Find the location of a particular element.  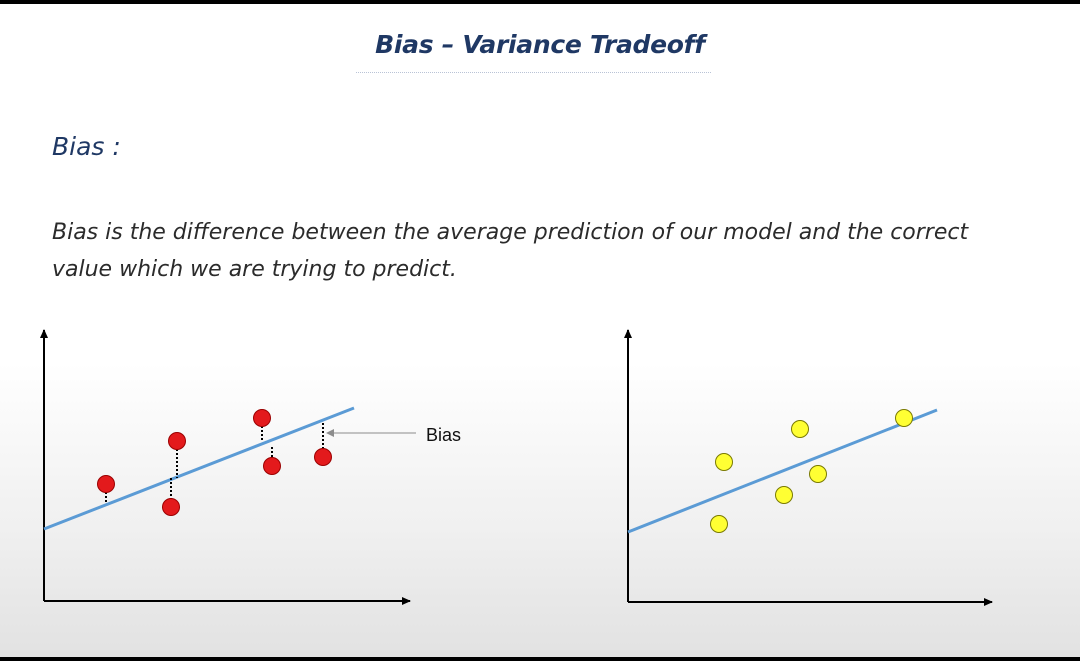

left-fit-line is located at coordinates (199, 468).